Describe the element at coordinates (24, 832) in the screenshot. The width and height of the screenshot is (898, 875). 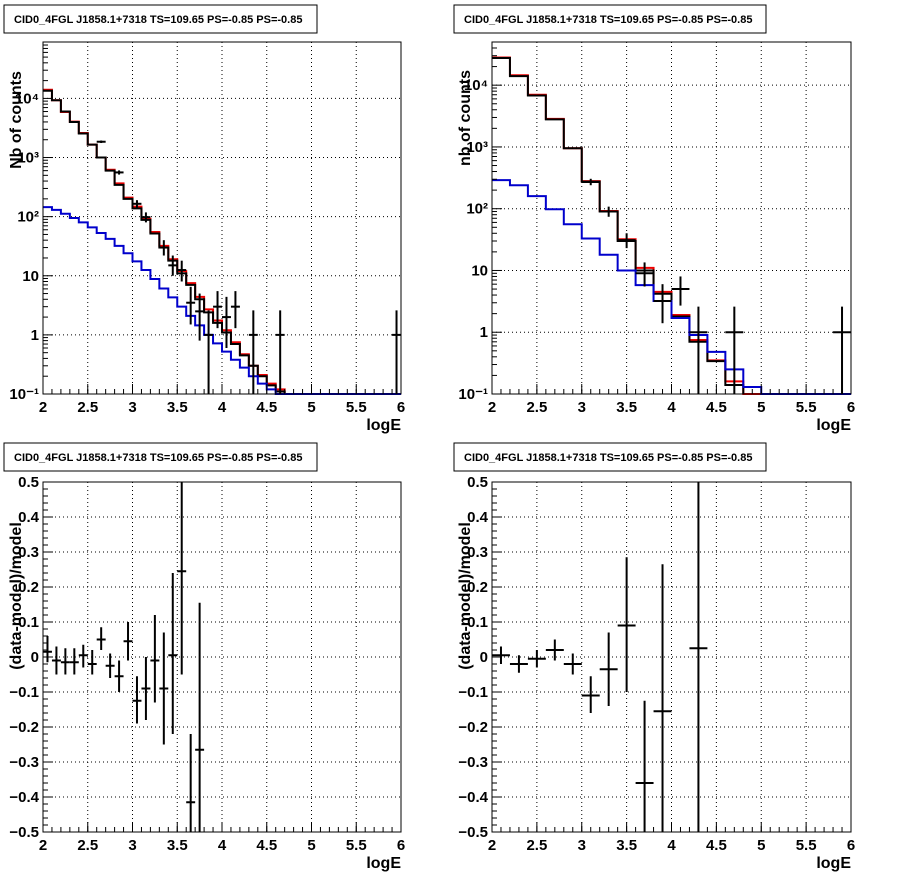
I see `y-tick-label: −0.5` at that location.